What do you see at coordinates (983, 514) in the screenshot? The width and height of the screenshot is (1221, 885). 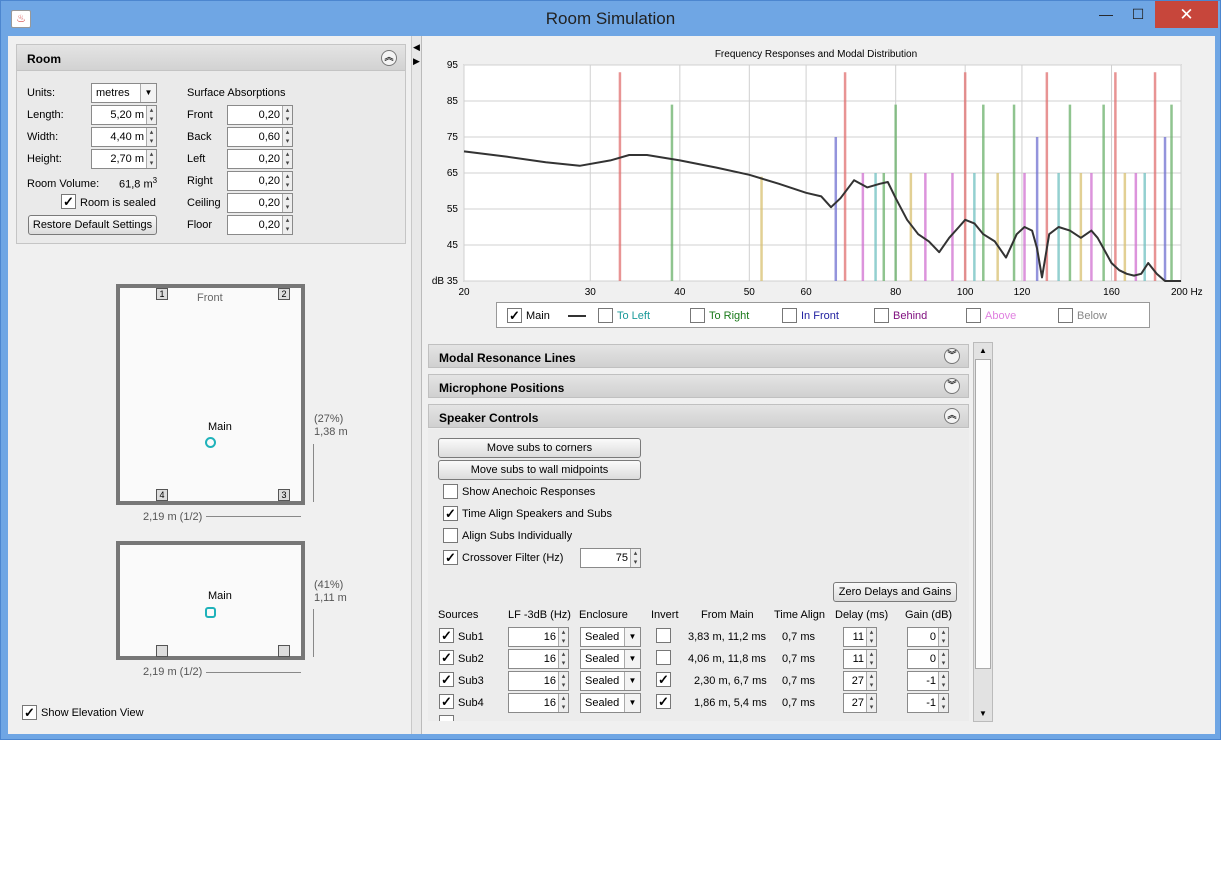 I see `scrollbar-thumb` at bounding box center [983, 514].